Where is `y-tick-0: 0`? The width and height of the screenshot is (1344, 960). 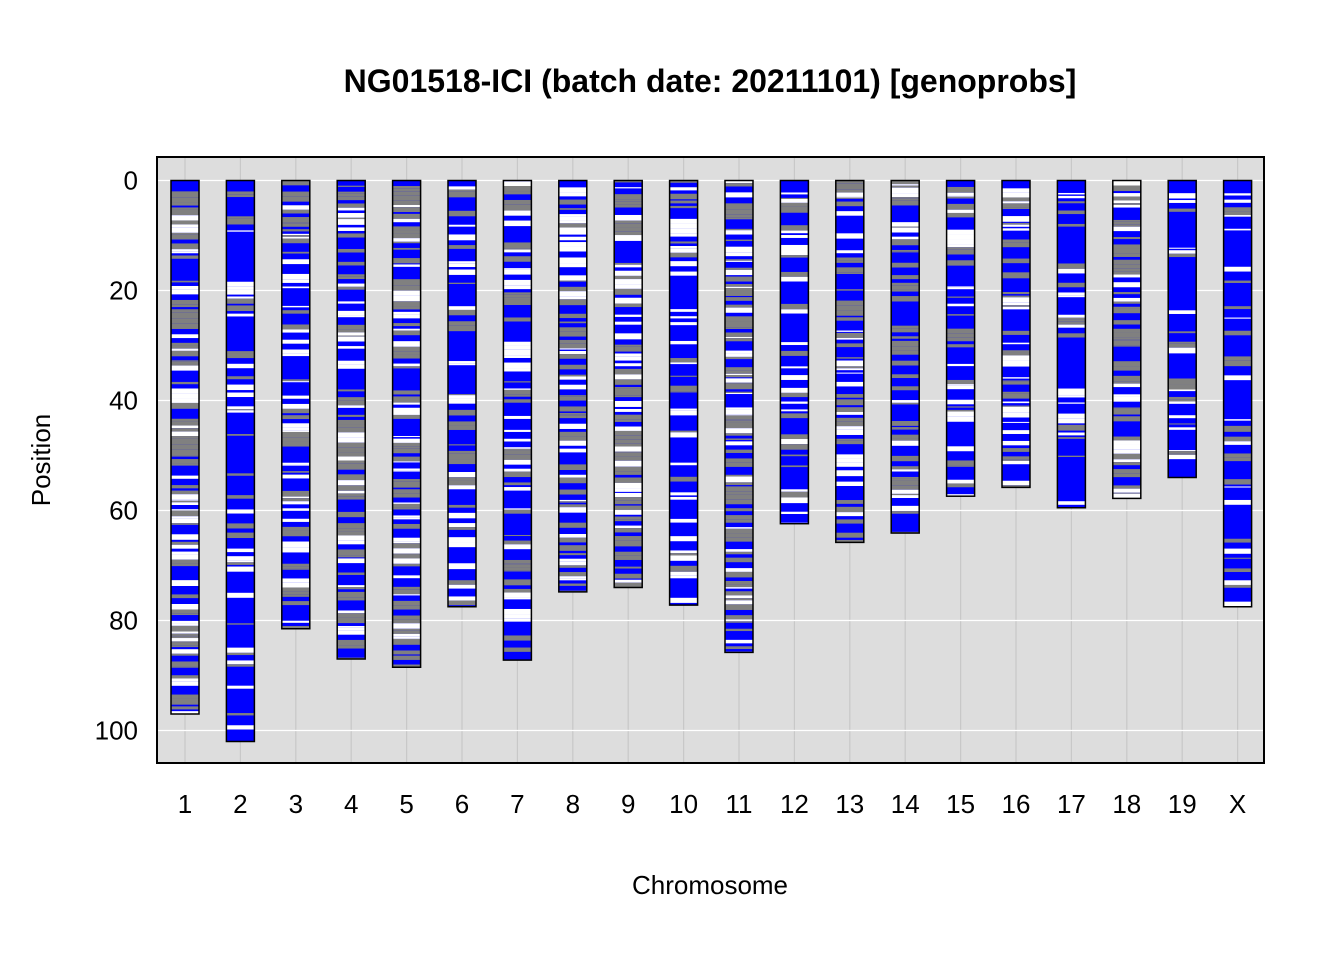 y-tick-0: 0 is located at coordinates (131, 181).